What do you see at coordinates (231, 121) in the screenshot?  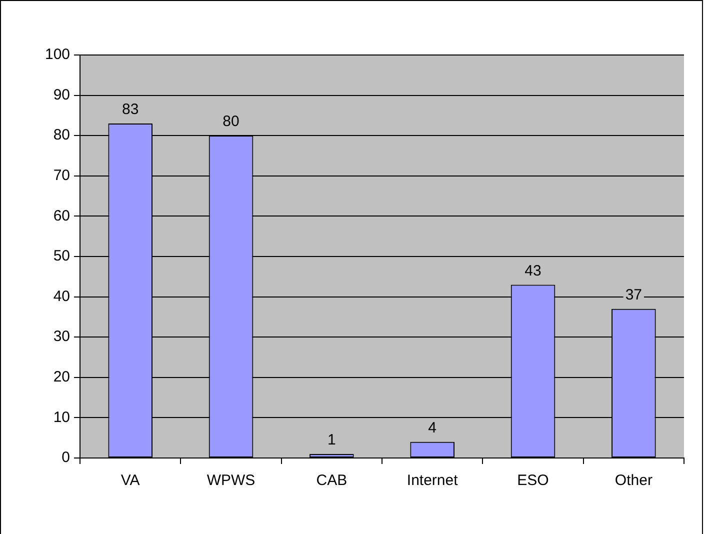 I see `data-label: 80` at bounding box center [231, 121].